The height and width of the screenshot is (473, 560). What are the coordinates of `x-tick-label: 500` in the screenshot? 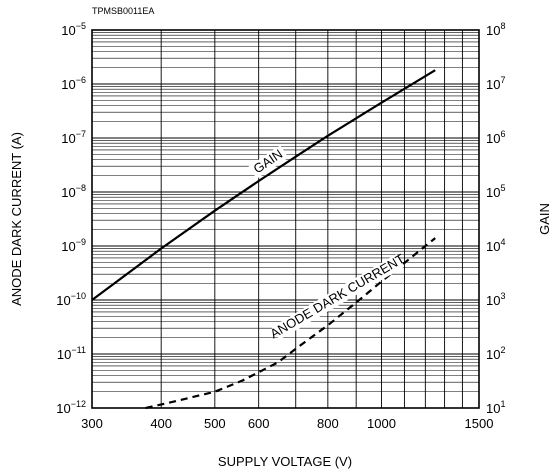 It's located at (215, 423).